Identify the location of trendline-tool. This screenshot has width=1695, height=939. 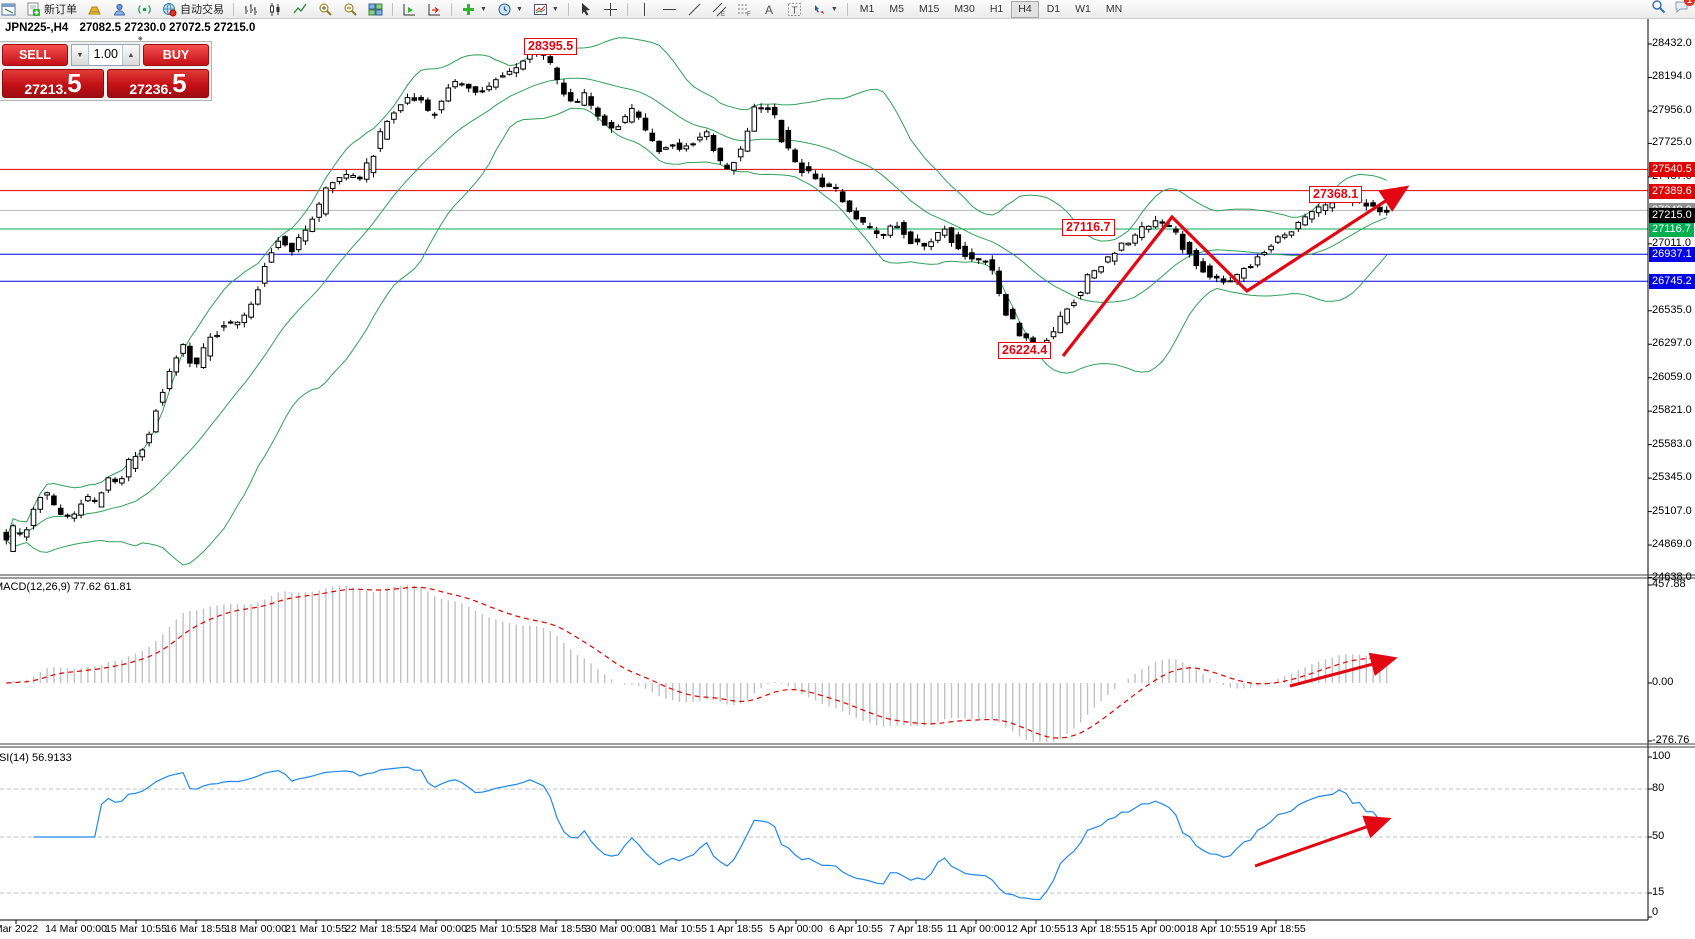
(694, 9).